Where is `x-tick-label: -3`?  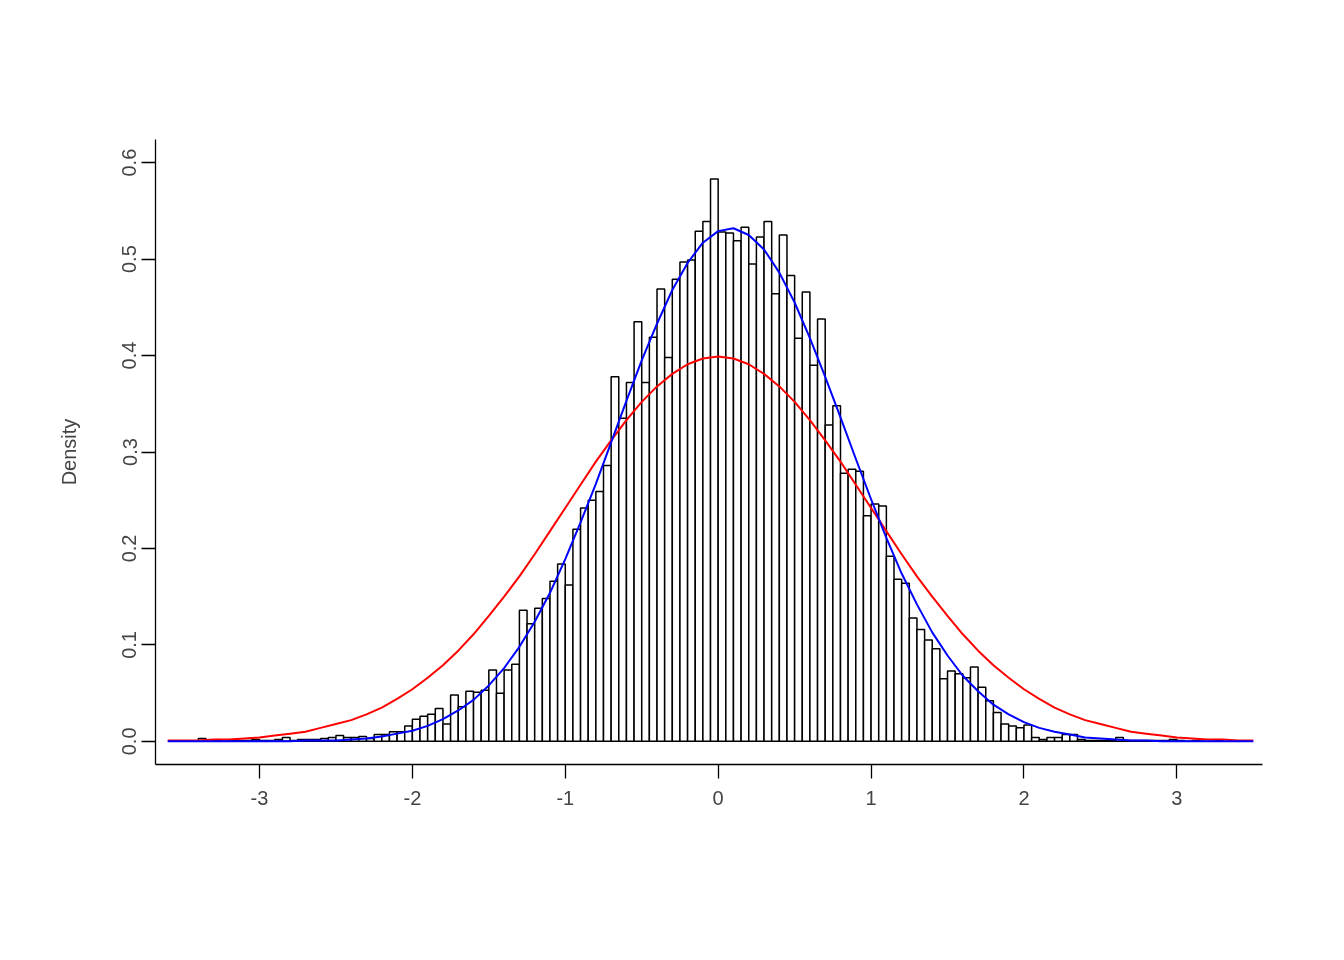 x-tick-label: -3 is located at coordinates (259, 797).